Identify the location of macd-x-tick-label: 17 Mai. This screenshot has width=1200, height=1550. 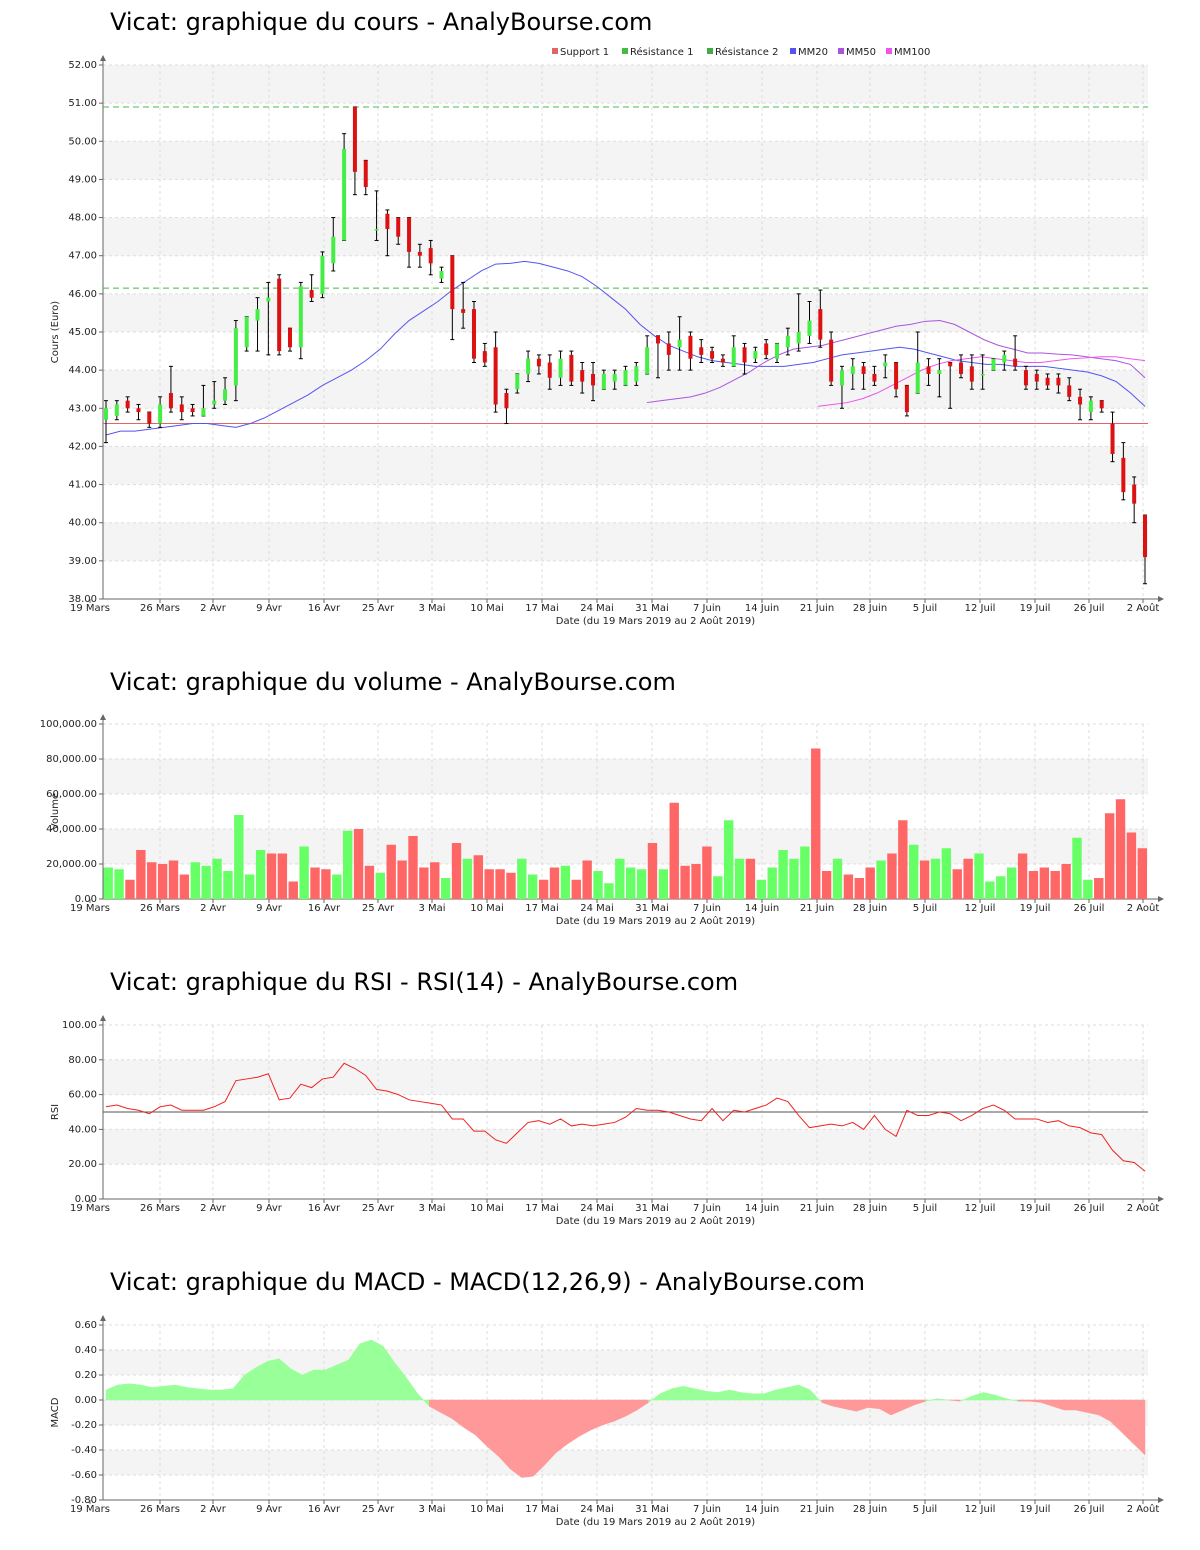
(541, 1509).